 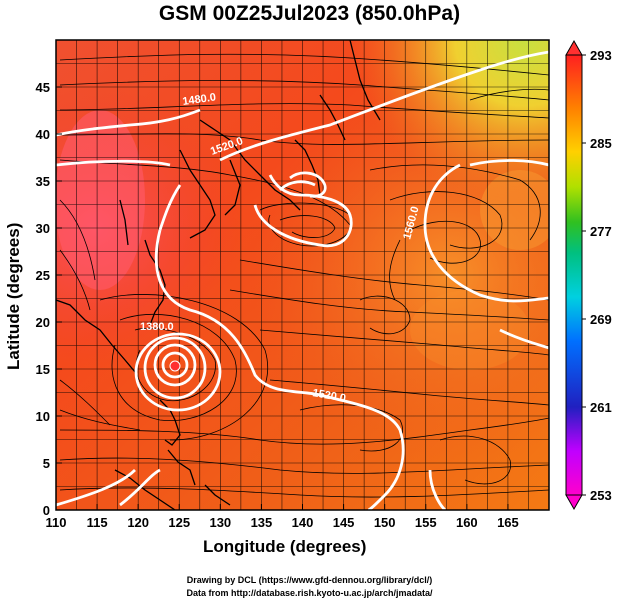 What do you see at coordinates (344, 522) in the screenshot?
I see `x-tick-label: 145` at bounding box center [344, 522].